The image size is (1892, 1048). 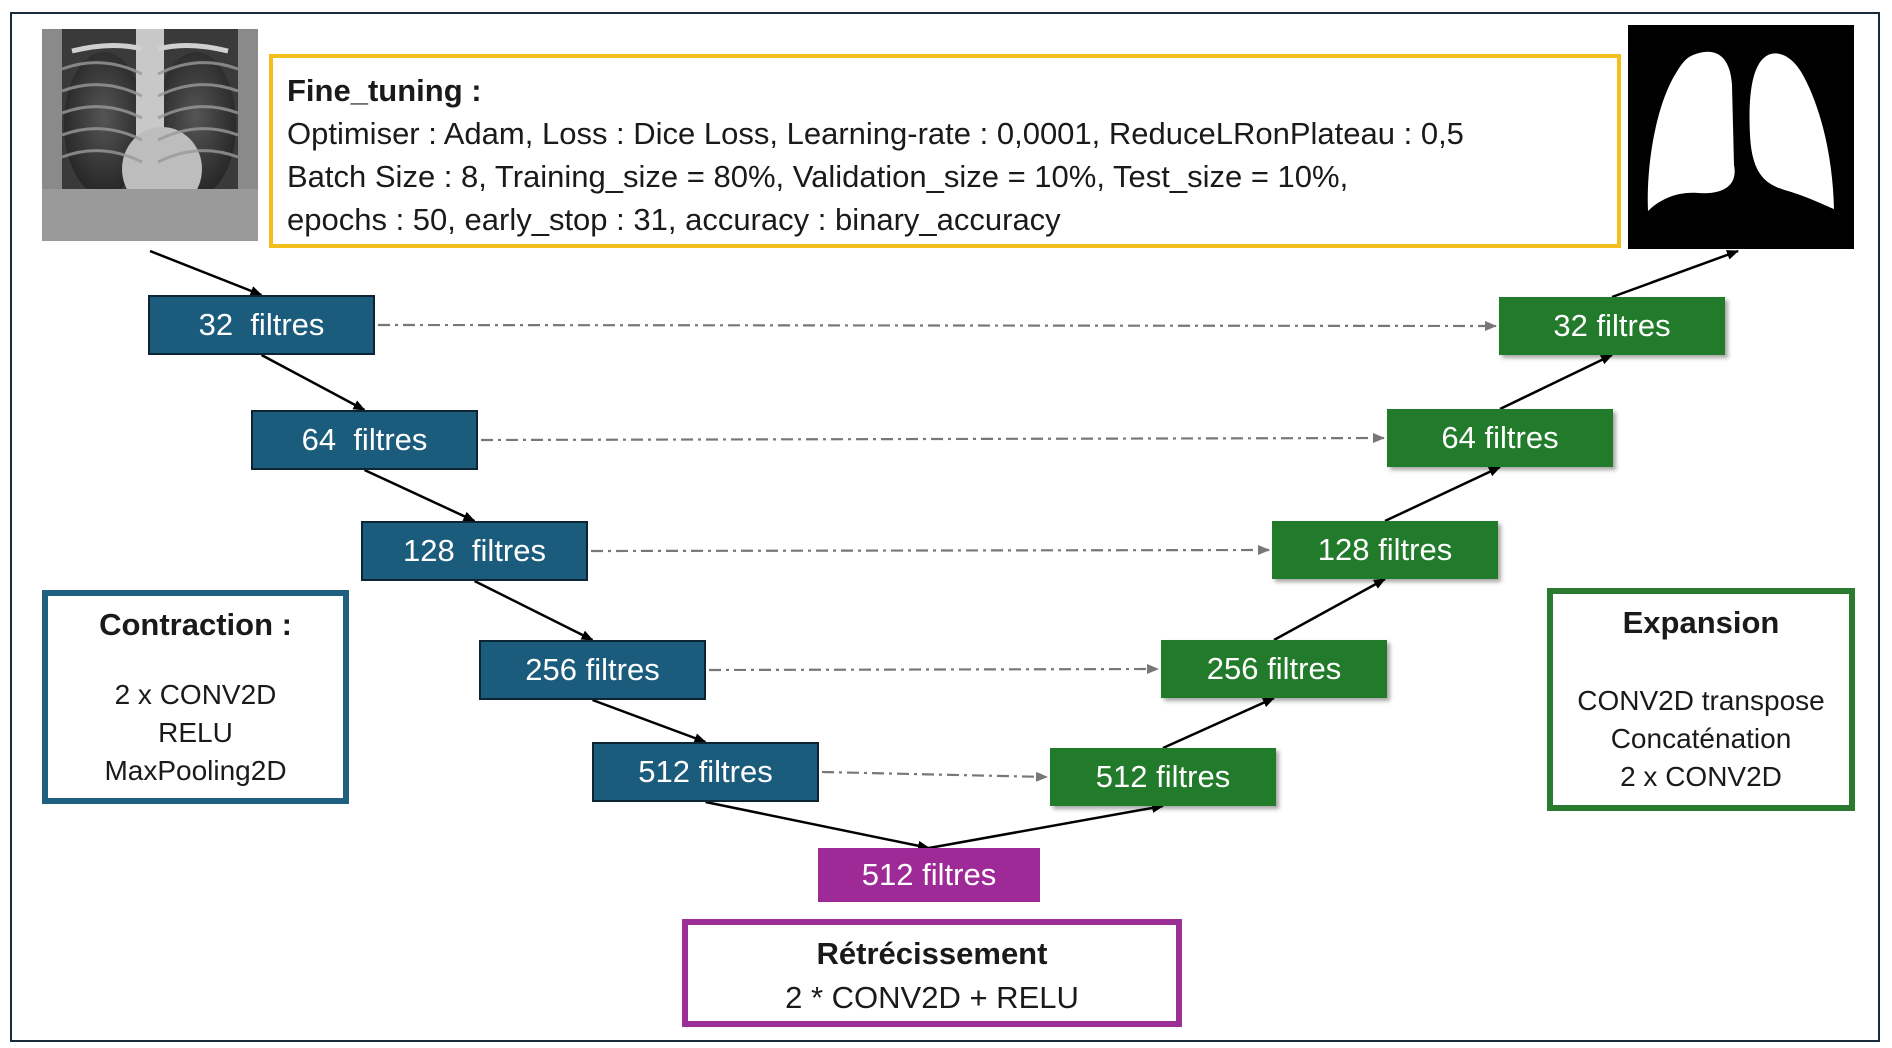 I want to click on input-xray-image, so click(x=150, y=135).